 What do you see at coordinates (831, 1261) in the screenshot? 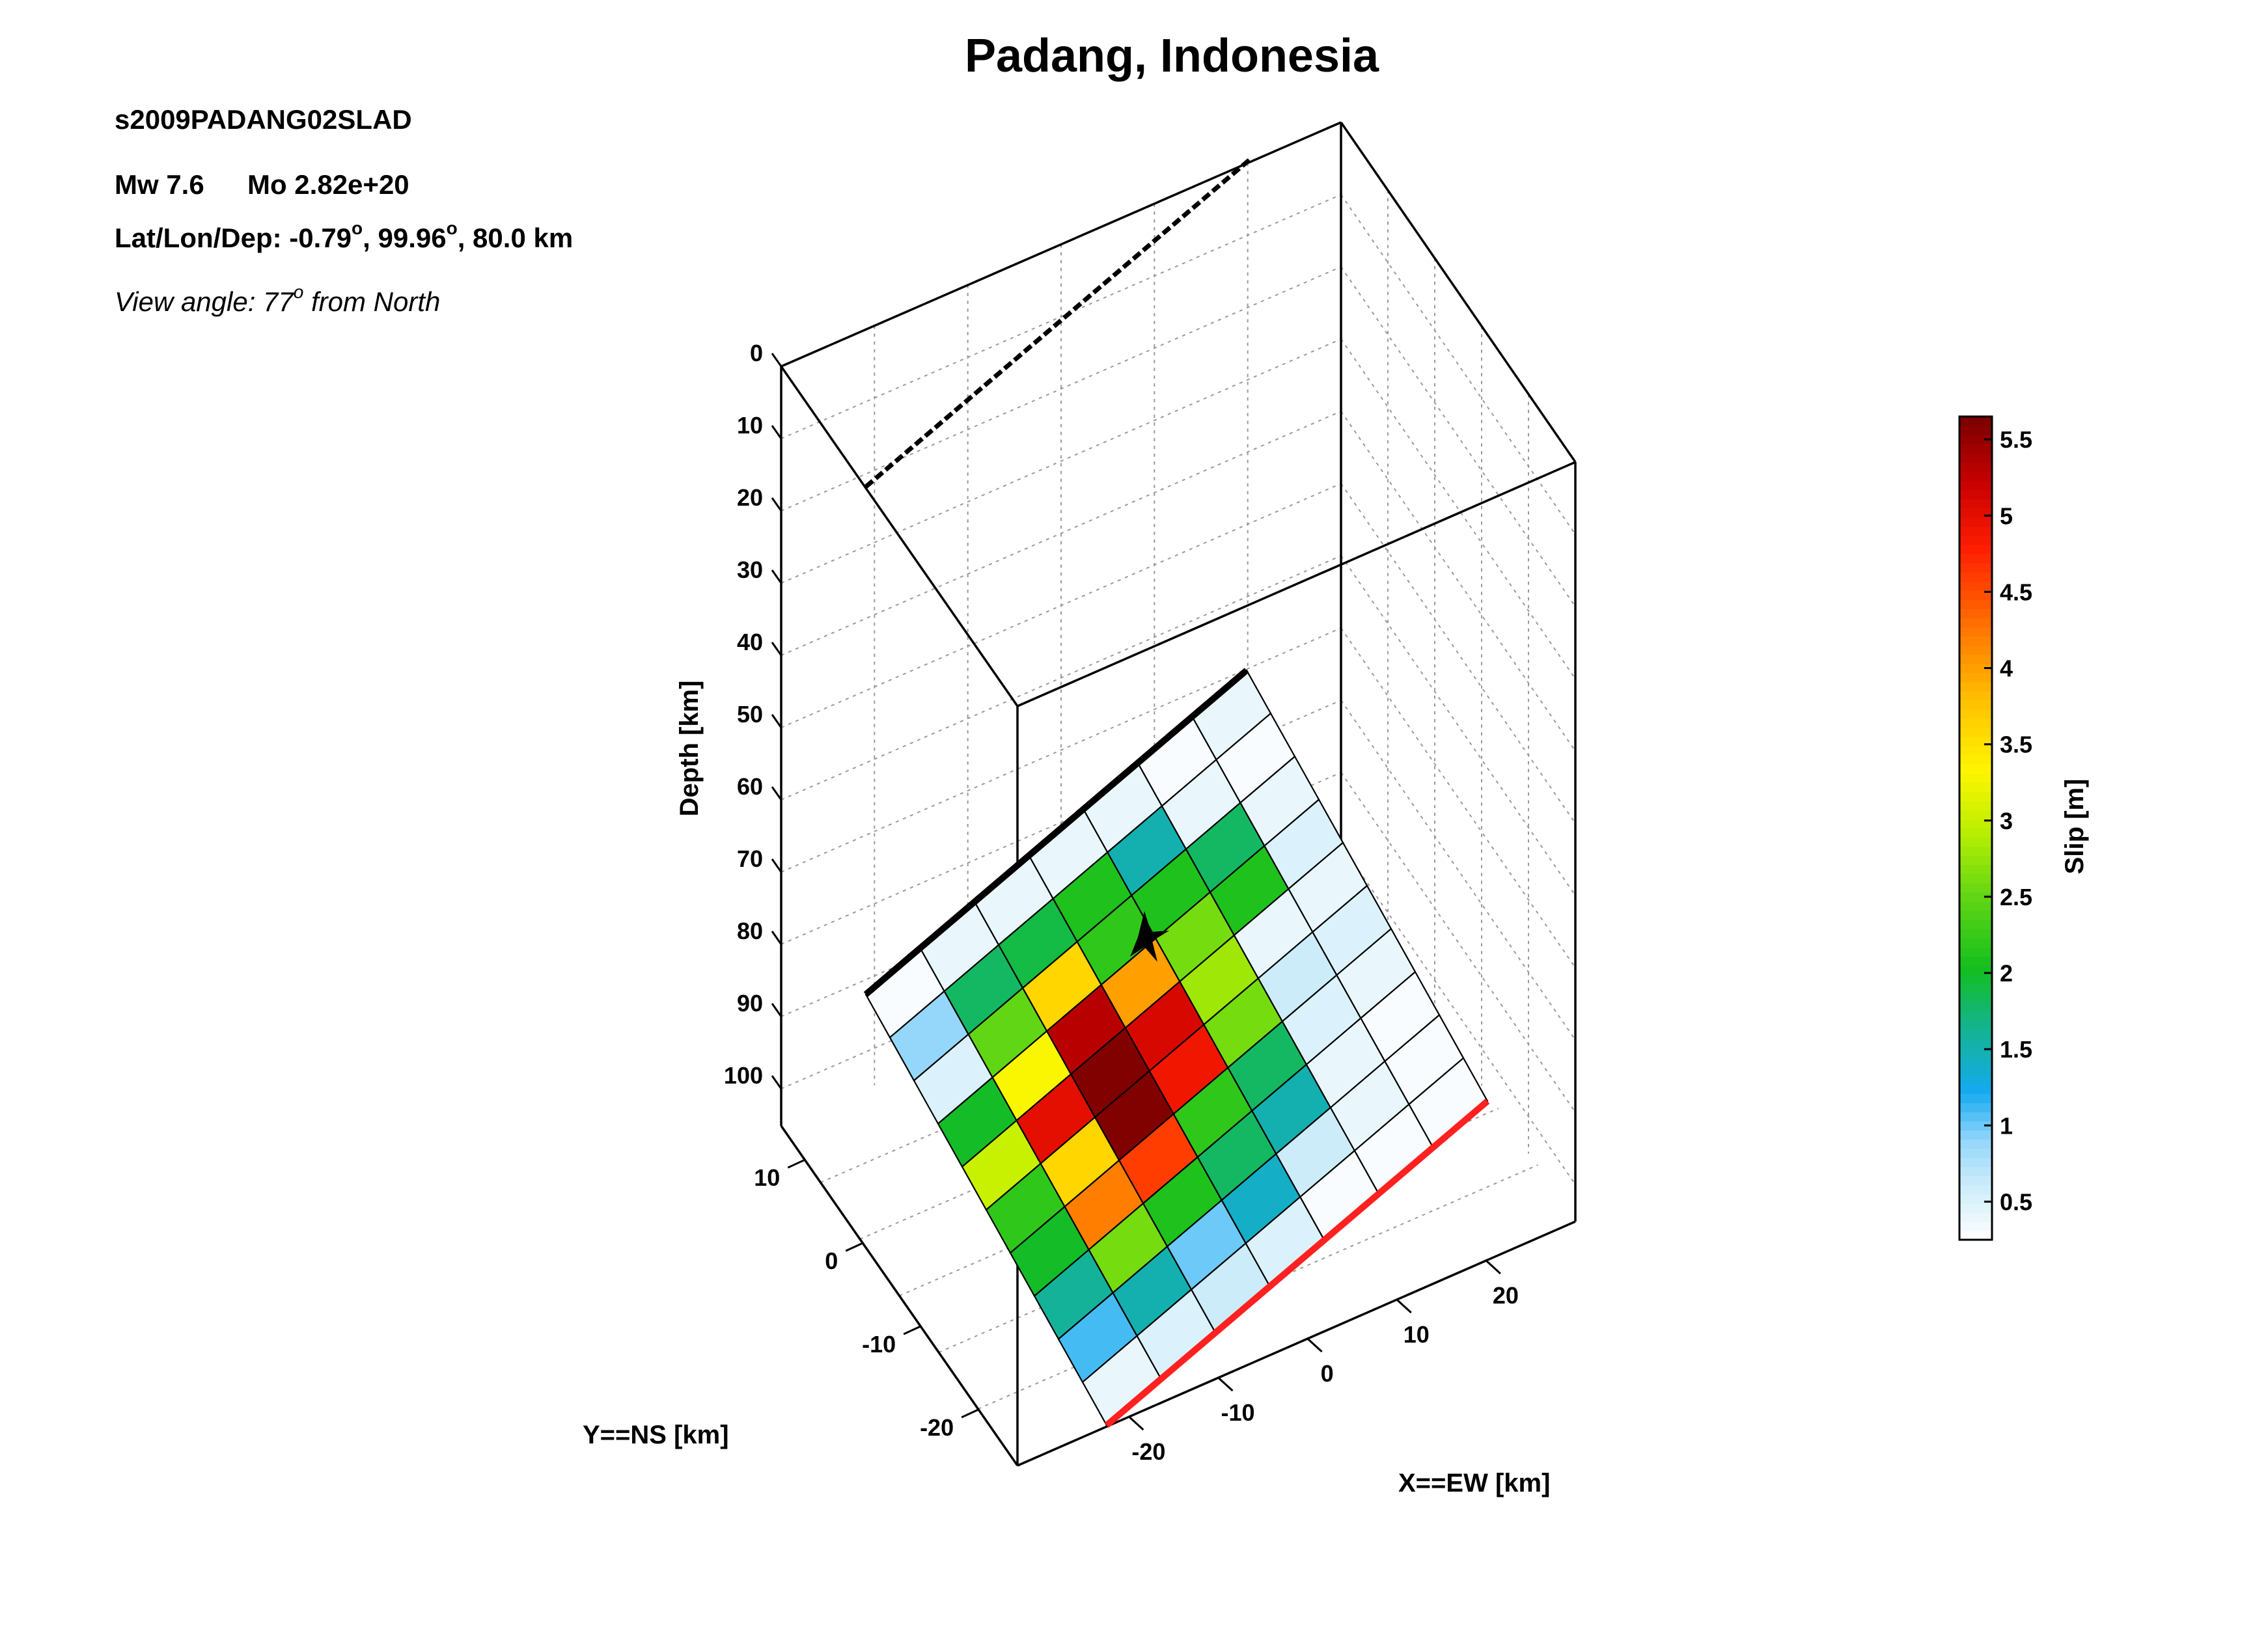
I see `ns-tick-label: 0` at bounding box center [831, 1261].